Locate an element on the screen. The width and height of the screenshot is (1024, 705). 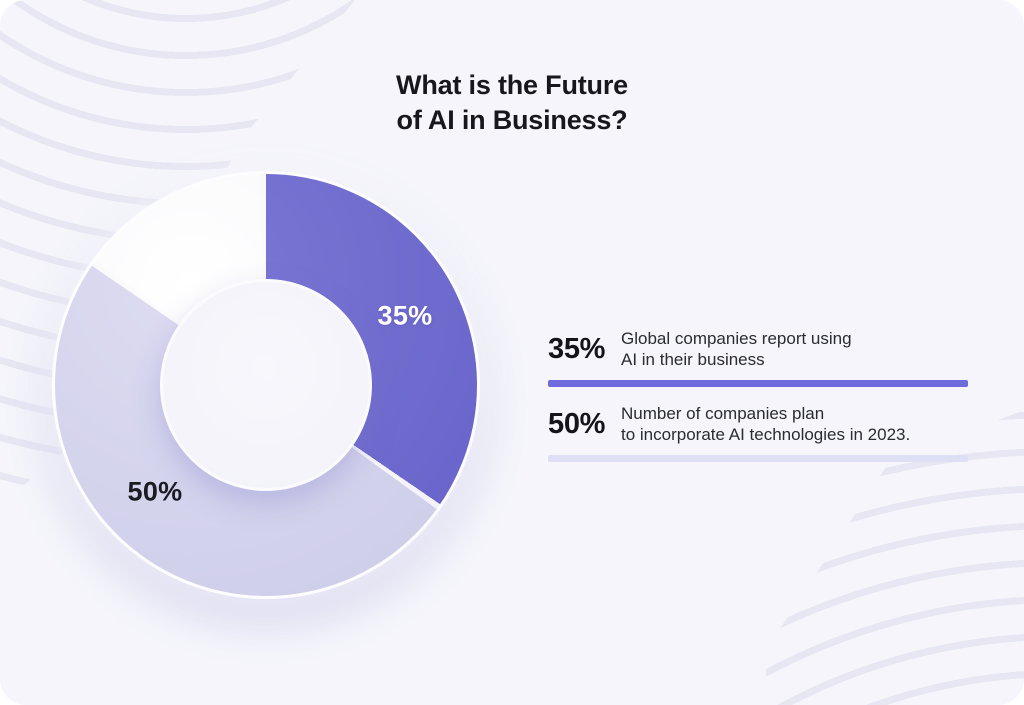
legend-text-50-line-2: to incorporate AI technologies in 2023. is located at coordinates (766, 434).